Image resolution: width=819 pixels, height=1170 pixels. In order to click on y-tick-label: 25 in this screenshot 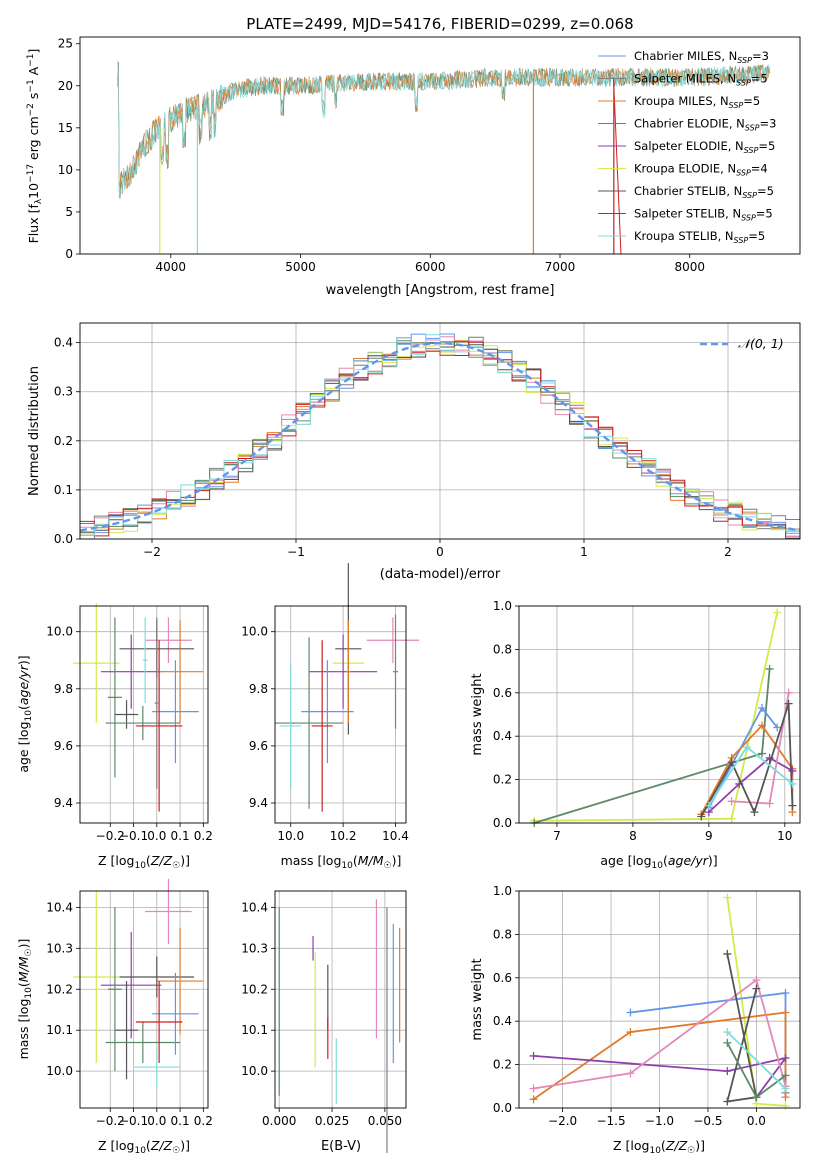, I will do `click(65, 44)`.